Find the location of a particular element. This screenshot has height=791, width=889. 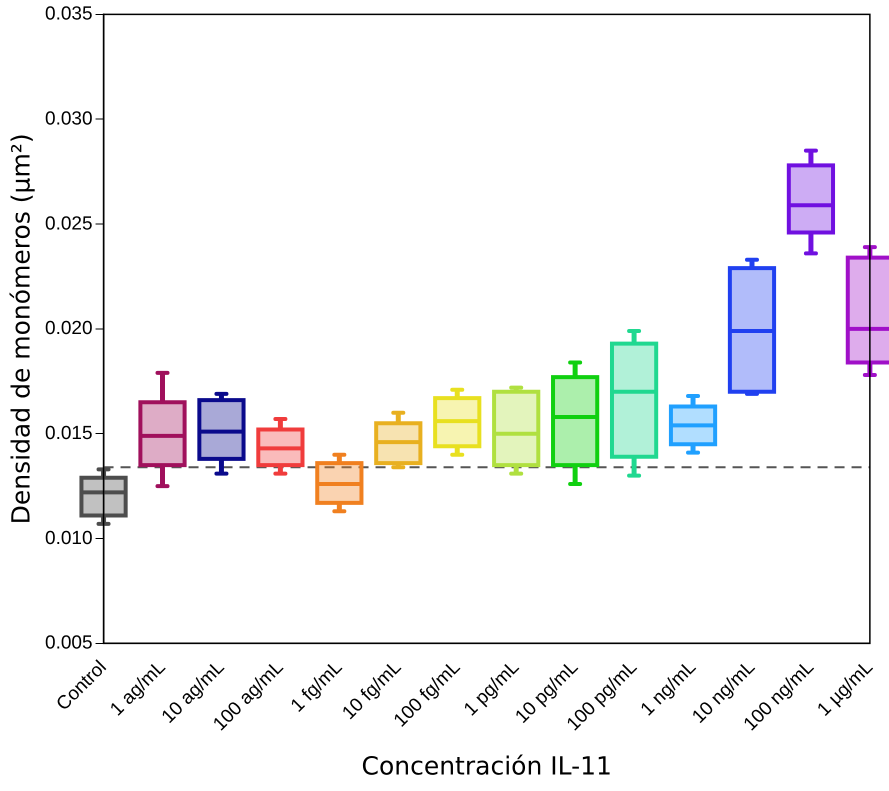

y-tick-label: 0.020 is located at coordinates (69, 329).